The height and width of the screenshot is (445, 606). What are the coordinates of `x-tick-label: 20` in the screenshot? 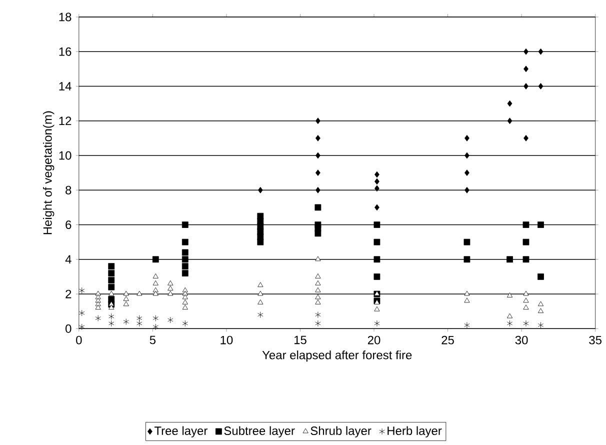 It's located at (374, 340).